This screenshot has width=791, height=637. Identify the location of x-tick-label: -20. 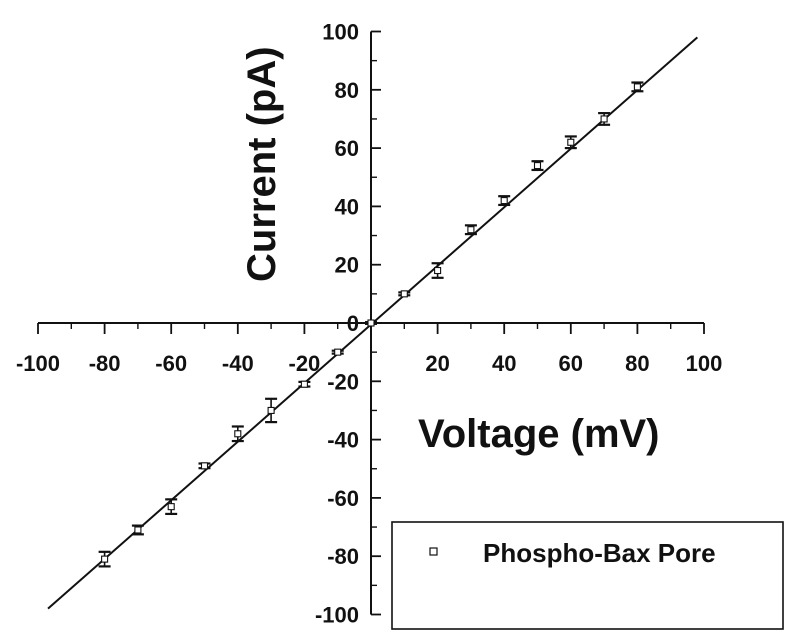
(305, 363).